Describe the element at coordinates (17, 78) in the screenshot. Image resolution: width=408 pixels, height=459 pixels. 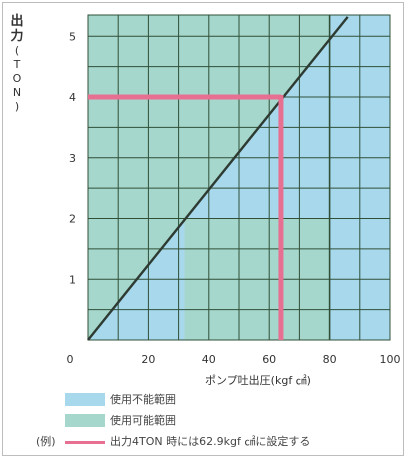
I see `y-axis-label-unit-o: O` at that location.